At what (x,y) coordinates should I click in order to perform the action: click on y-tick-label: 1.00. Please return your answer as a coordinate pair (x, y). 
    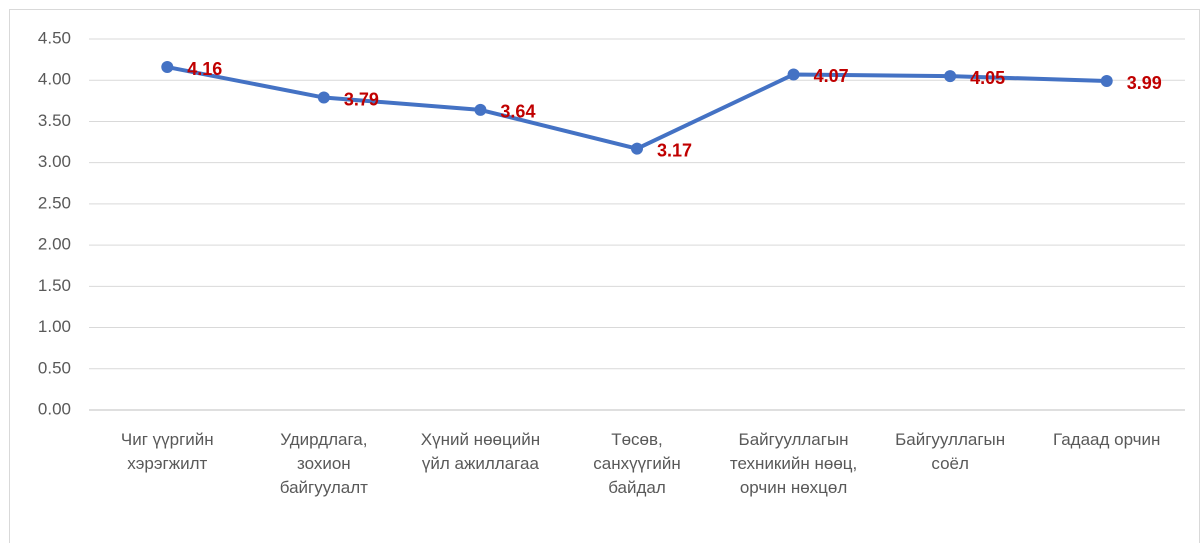
    Looking at the image, I should click on (54, 326).